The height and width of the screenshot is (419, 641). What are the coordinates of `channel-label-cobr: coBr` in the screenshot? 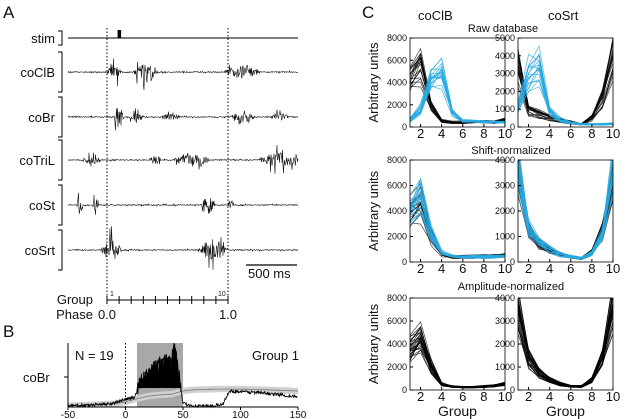 It's located at (41, 117).